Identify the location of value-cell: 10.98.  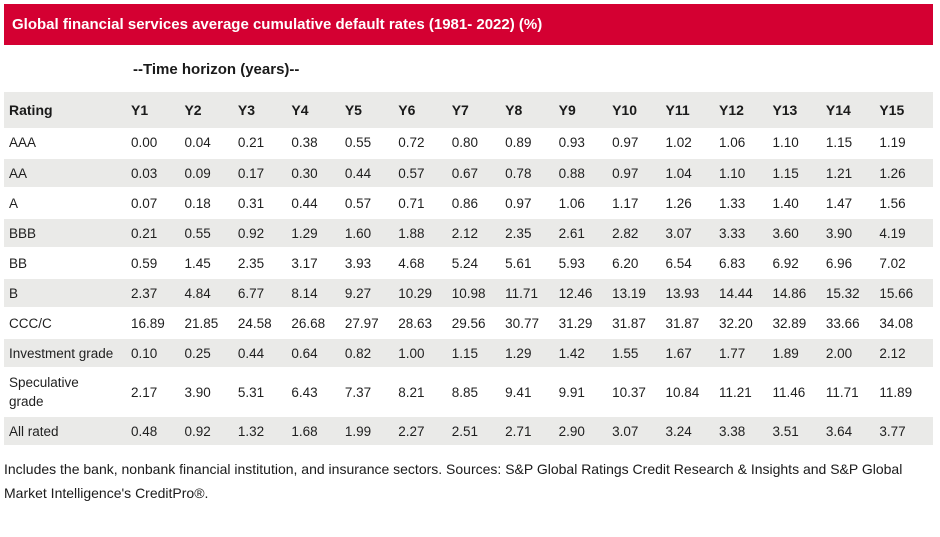
(478, 293).